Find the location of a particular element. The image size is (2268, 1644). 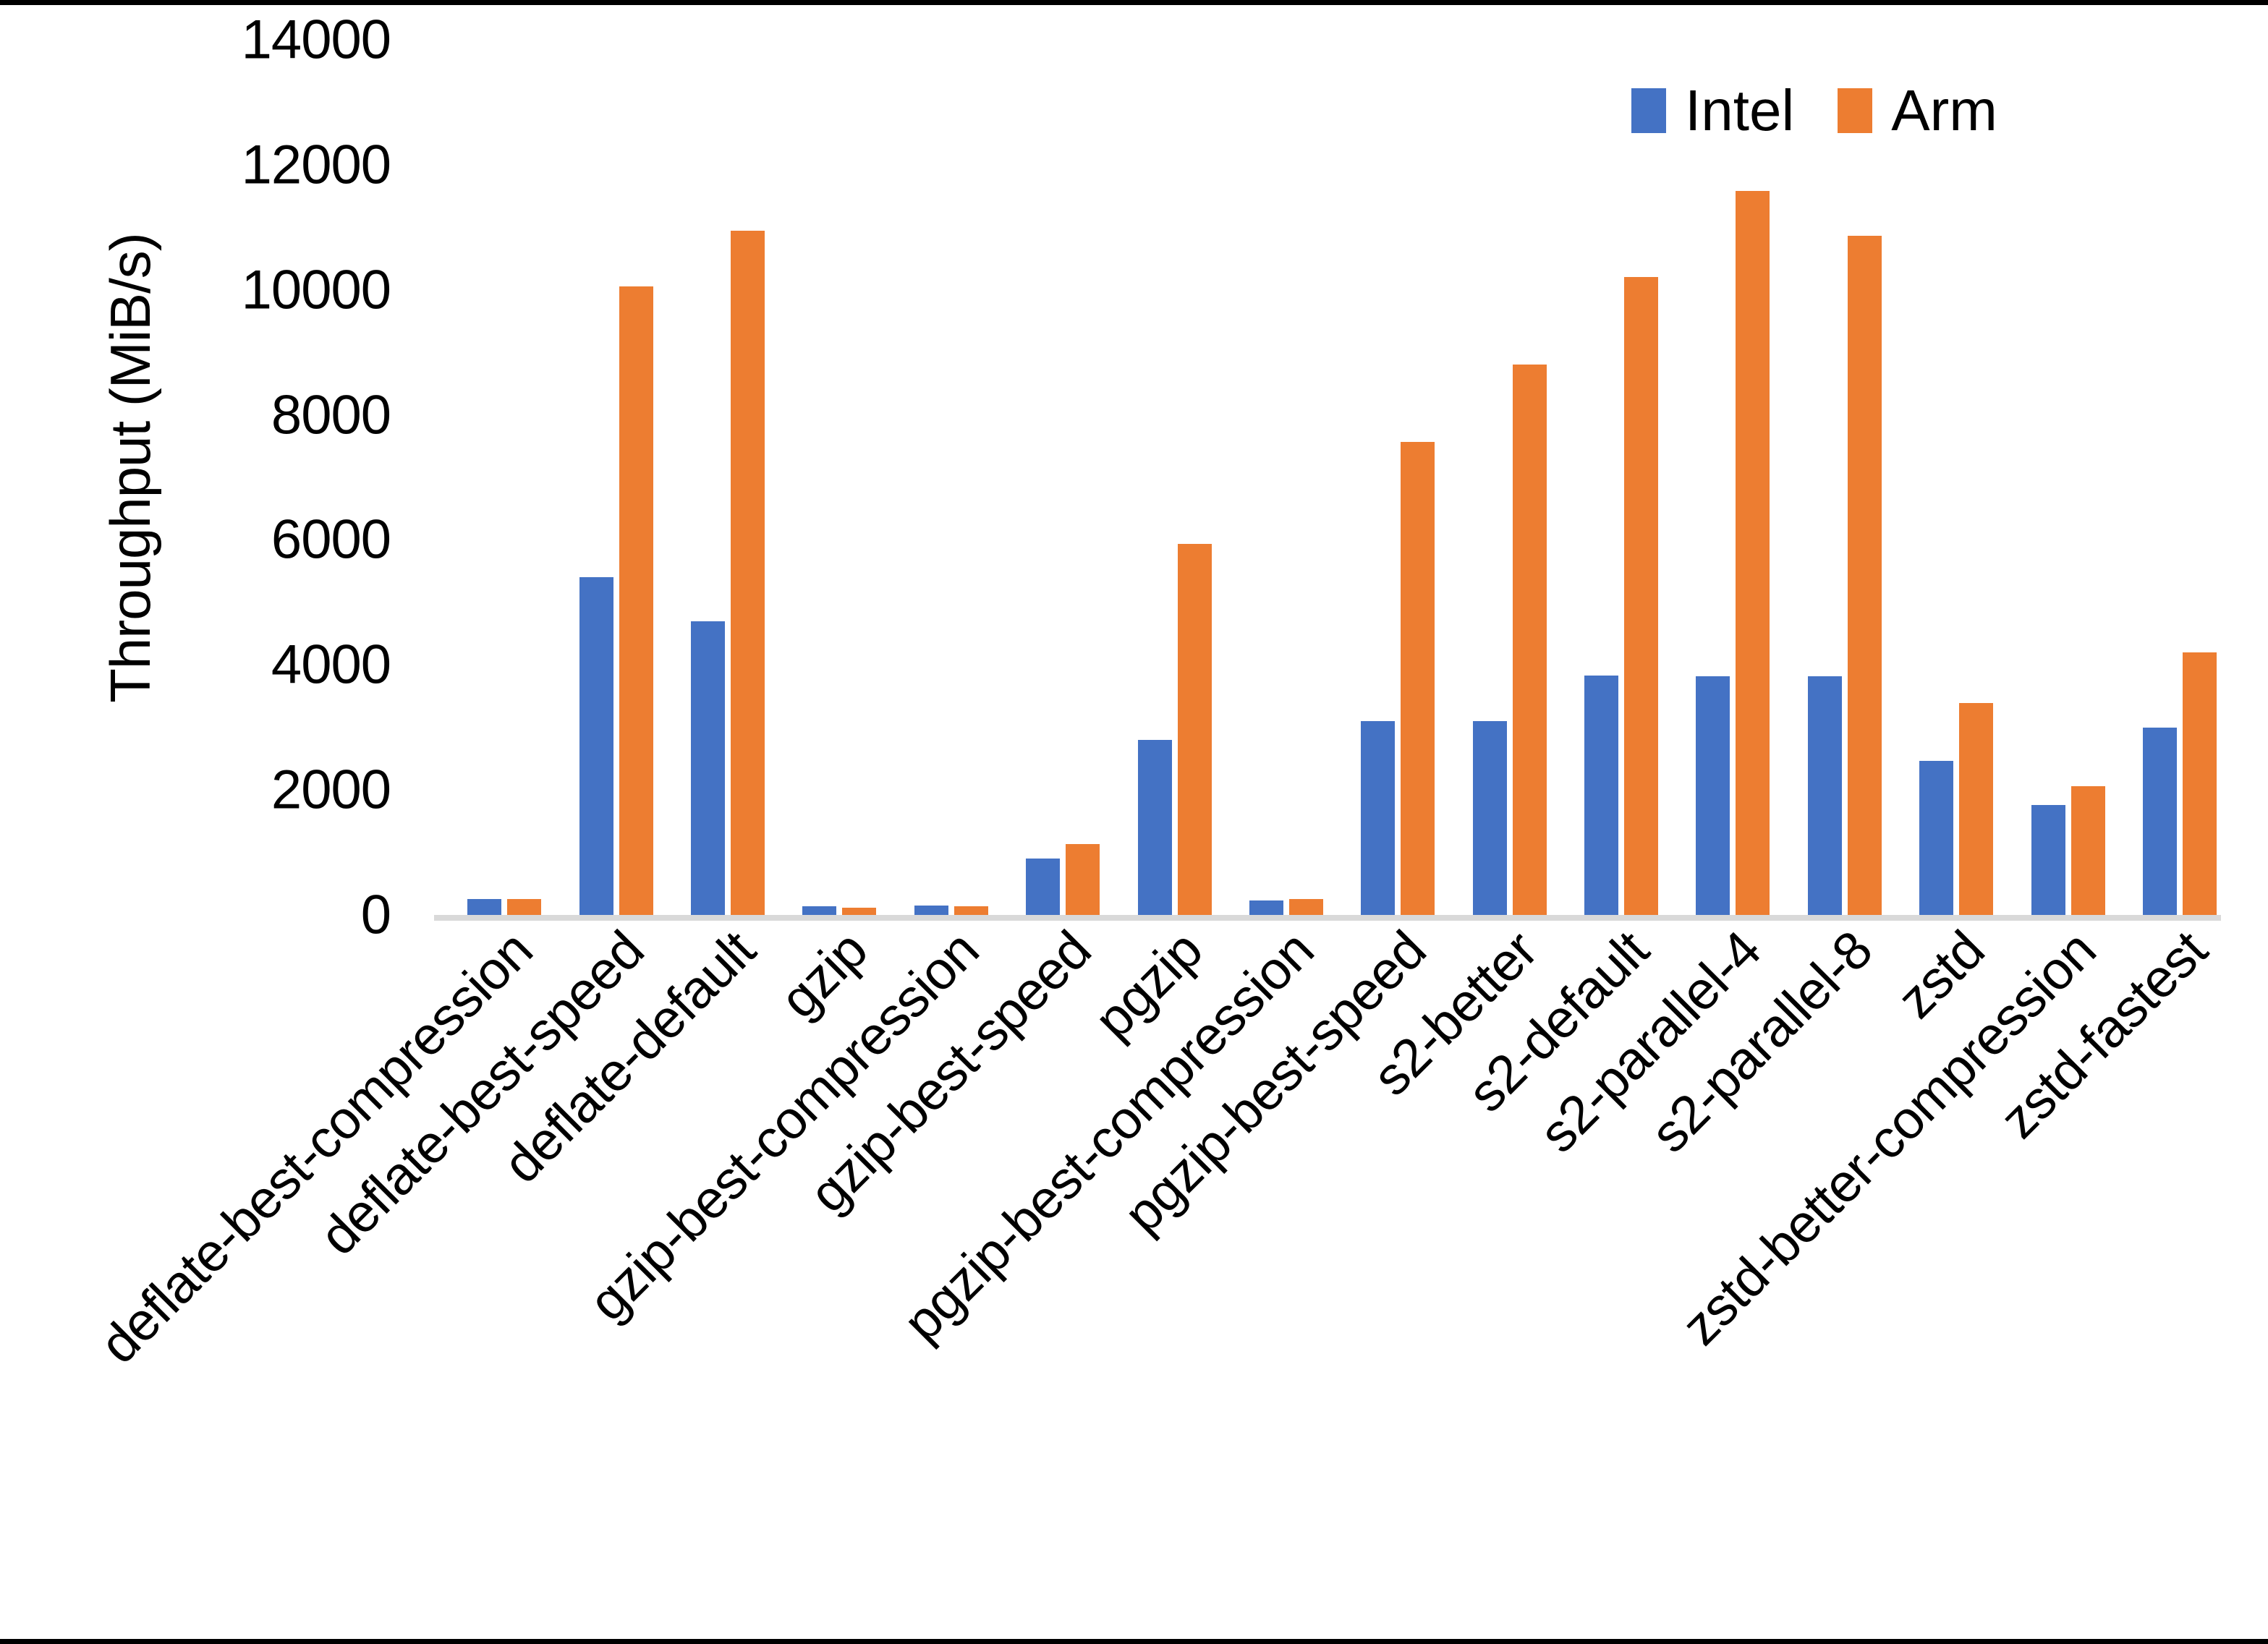

y-tick-label: 8000 is located at coordinates (331, 415).